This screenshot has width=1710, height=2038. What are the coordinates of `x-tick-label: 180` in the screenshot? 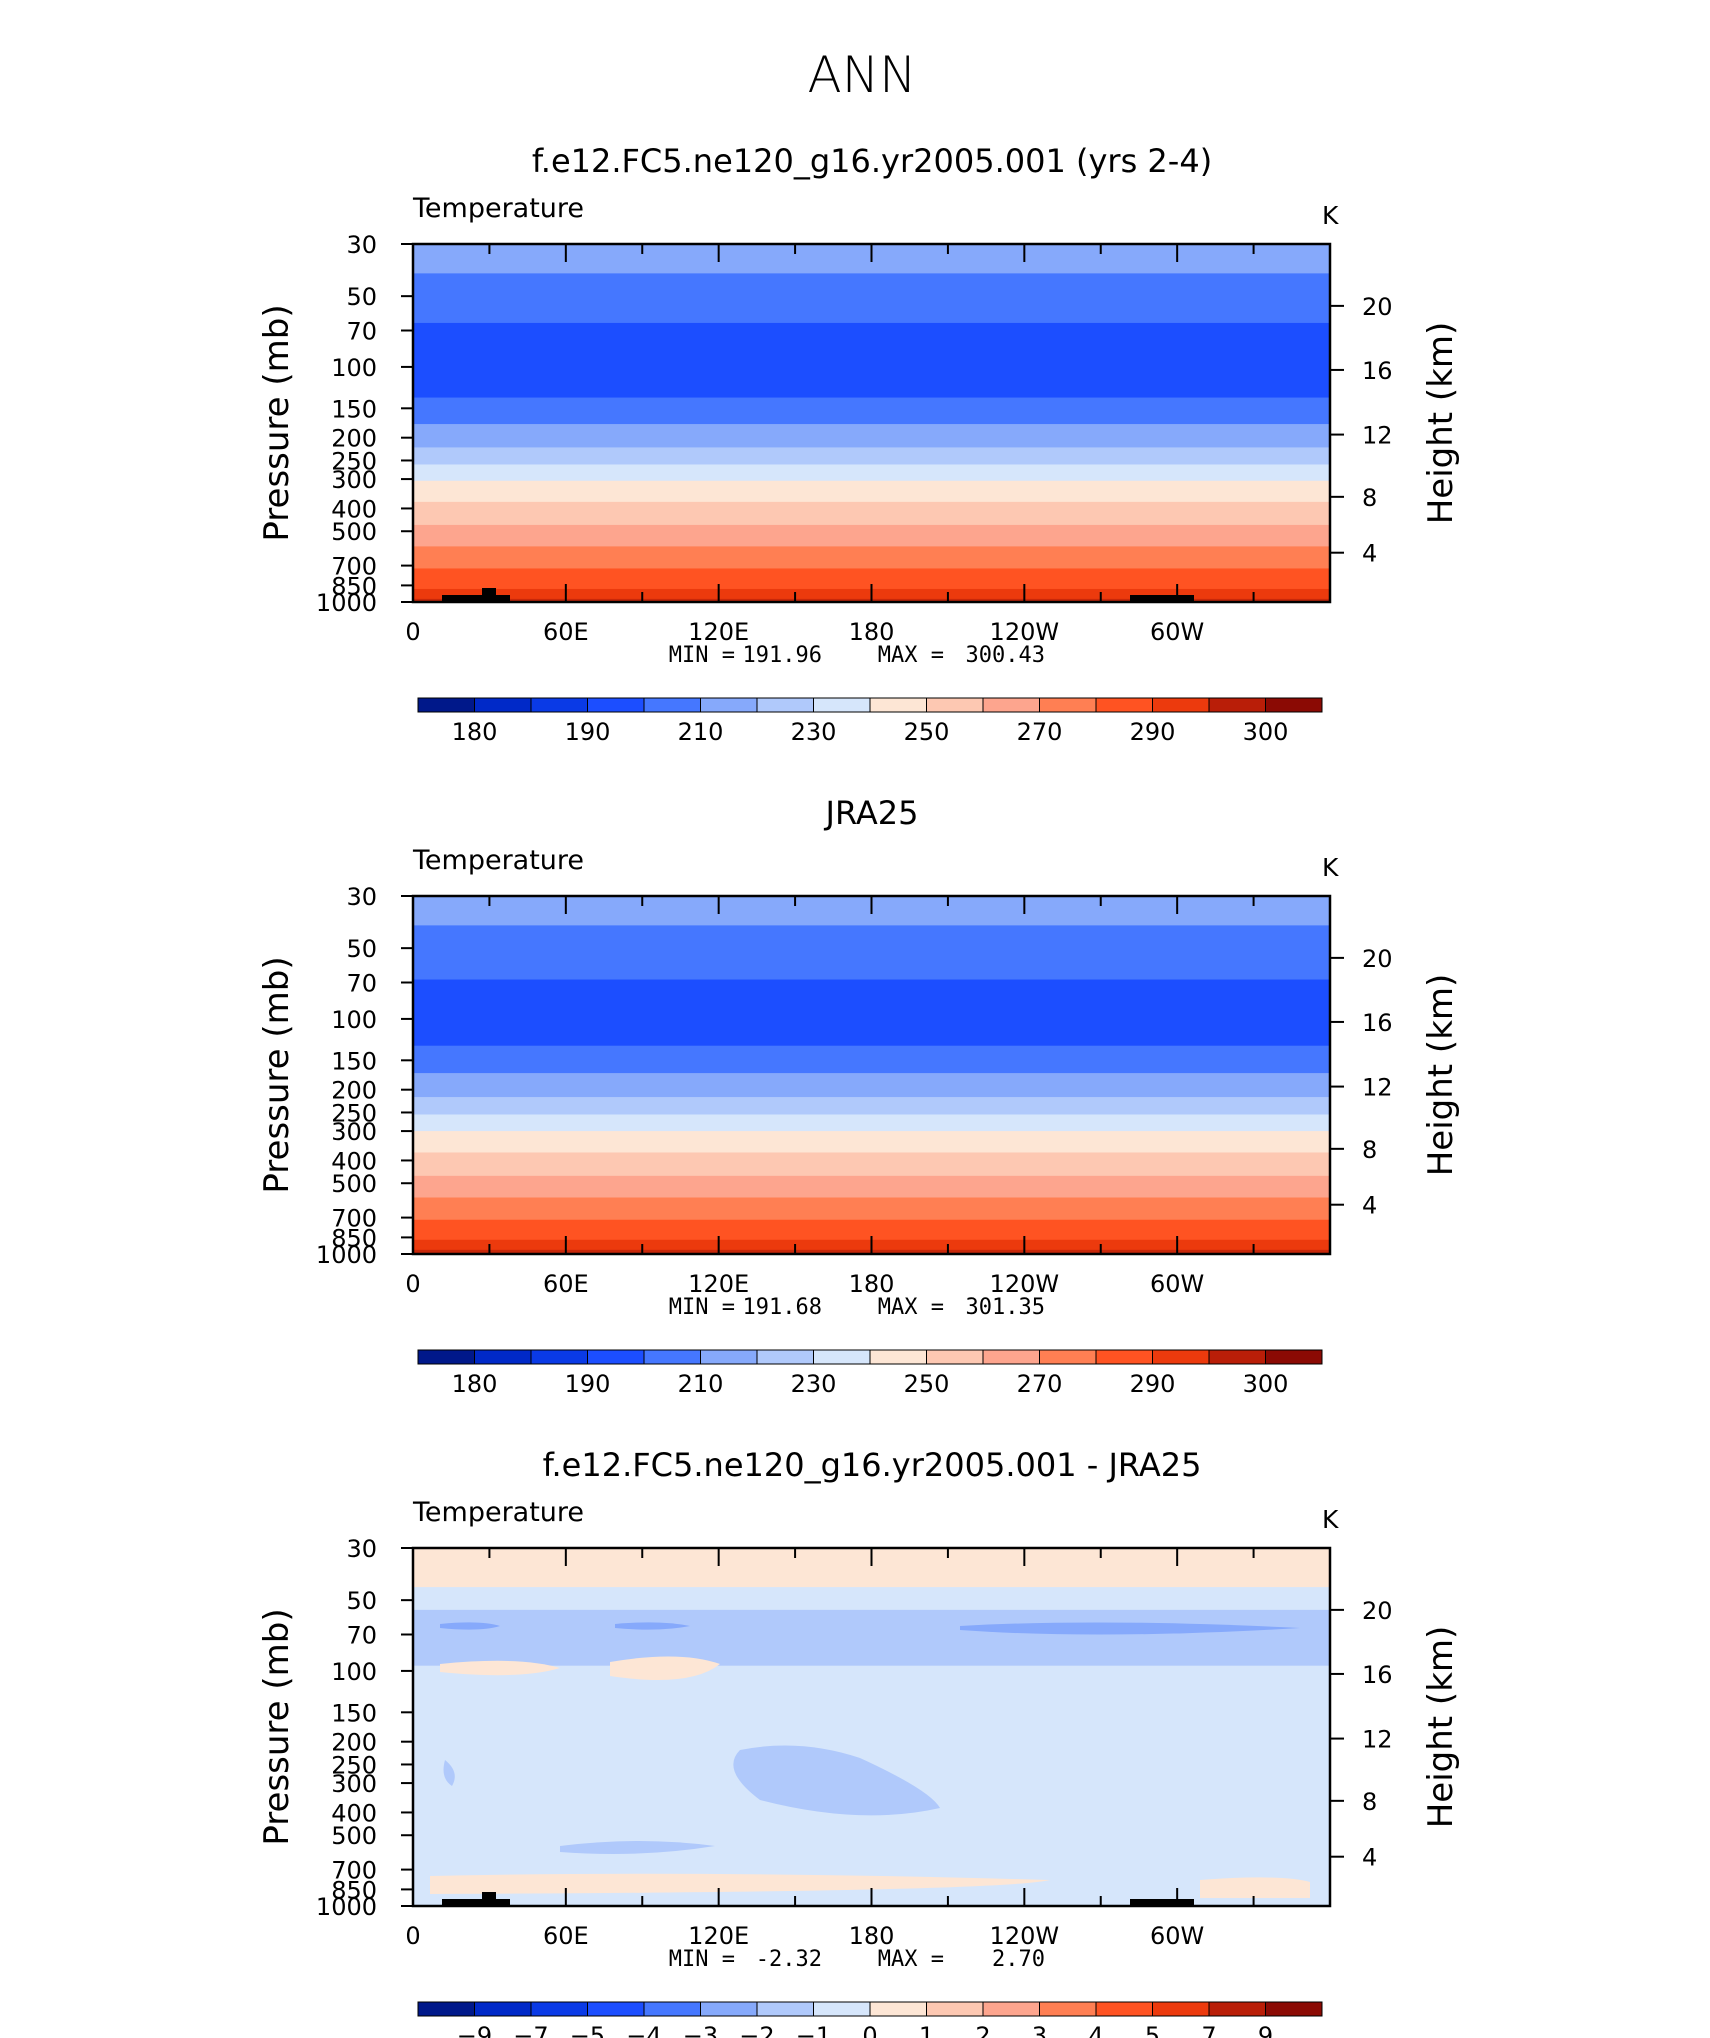 It's located at (872, 1936).